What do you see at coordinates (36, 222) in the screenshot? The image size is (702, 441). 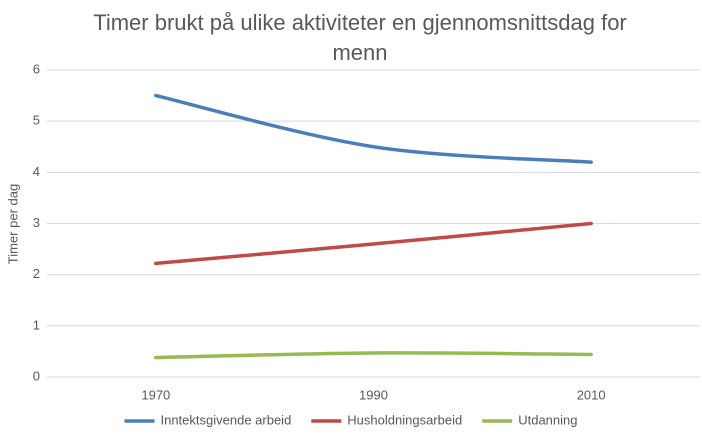 I see `y-tick-label: 3` at bounding box center [36, 222].